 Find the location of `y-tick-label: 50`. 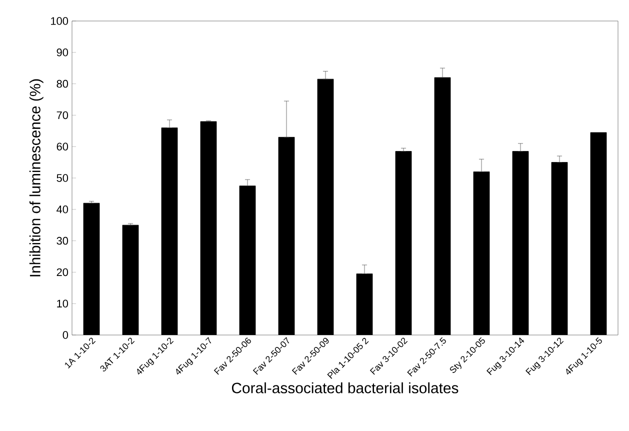

y-tick-label: 50 is located at coordinates (62, 178).